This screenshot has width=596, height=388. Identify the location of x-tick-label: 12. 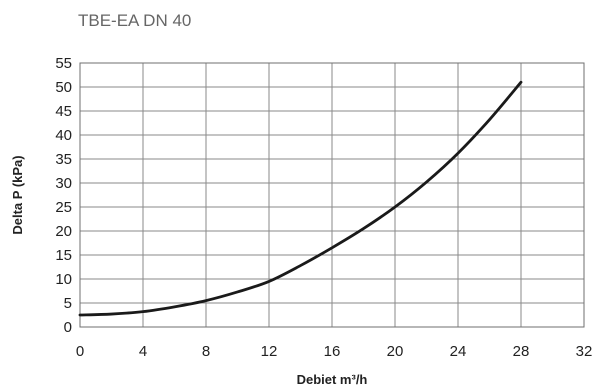
(269, 351).